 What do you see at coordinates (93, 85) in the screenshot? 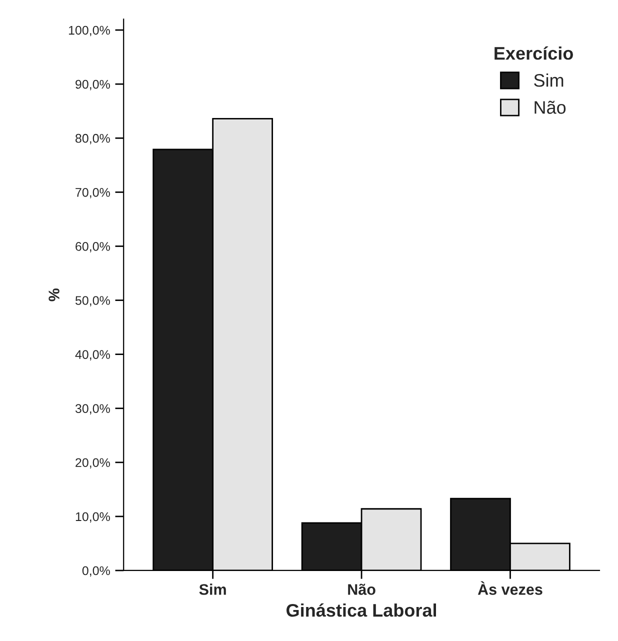
I see `y-tick-label: 90,0%` at bounding box center [93, 85].